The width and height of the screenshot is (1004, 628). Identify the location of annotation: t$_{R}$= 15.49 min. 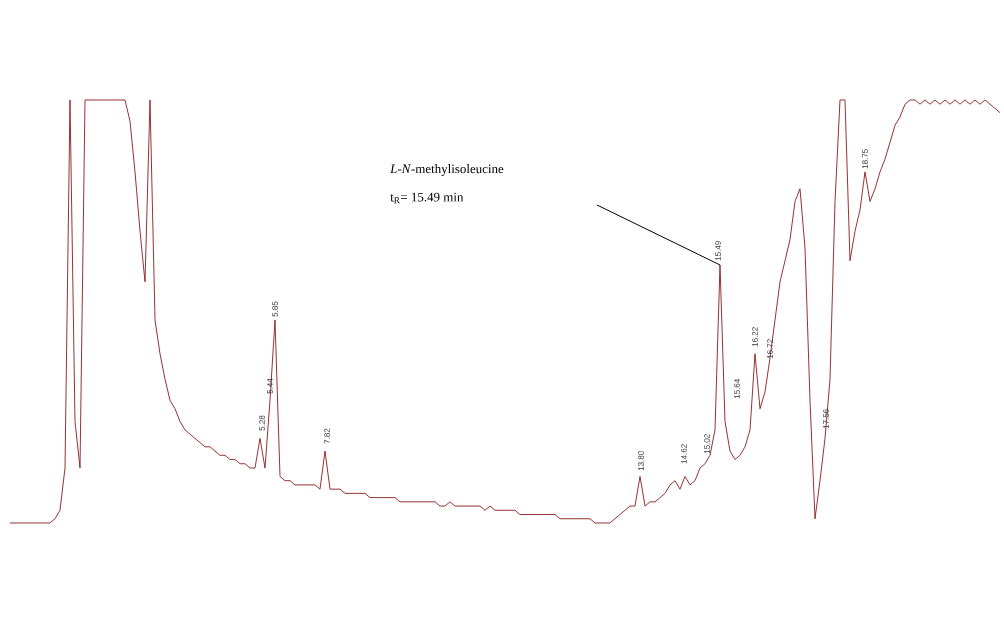
(427, 198).